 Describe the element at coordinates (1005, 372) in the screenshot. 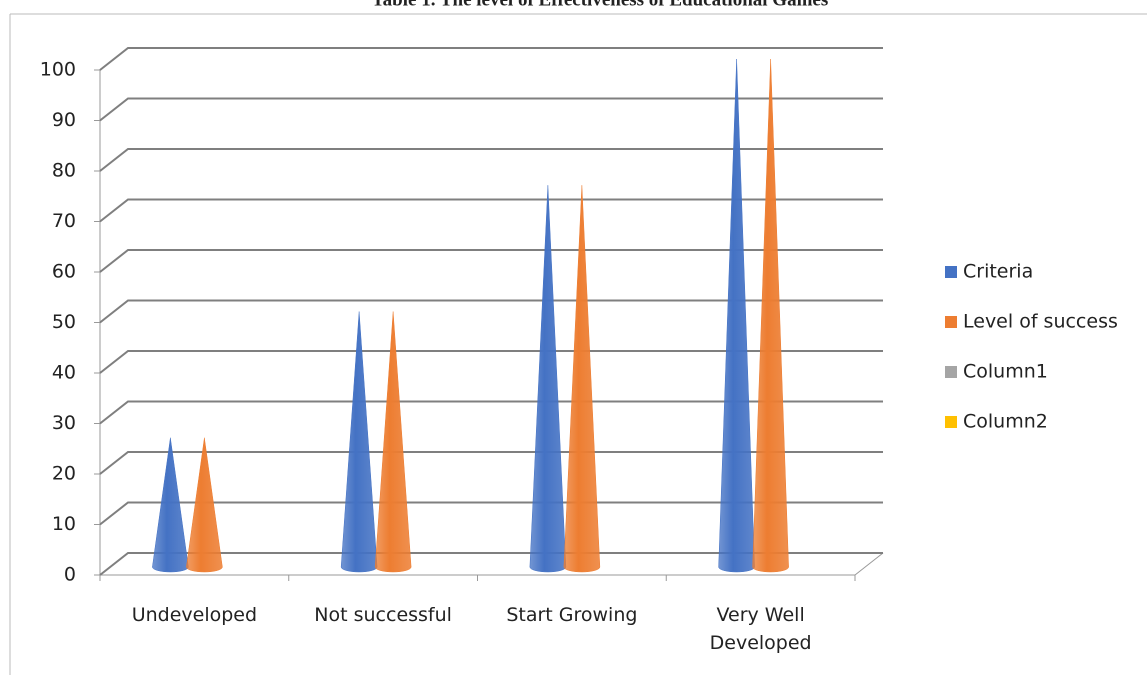

I see `legend-label: Column1` at that location.